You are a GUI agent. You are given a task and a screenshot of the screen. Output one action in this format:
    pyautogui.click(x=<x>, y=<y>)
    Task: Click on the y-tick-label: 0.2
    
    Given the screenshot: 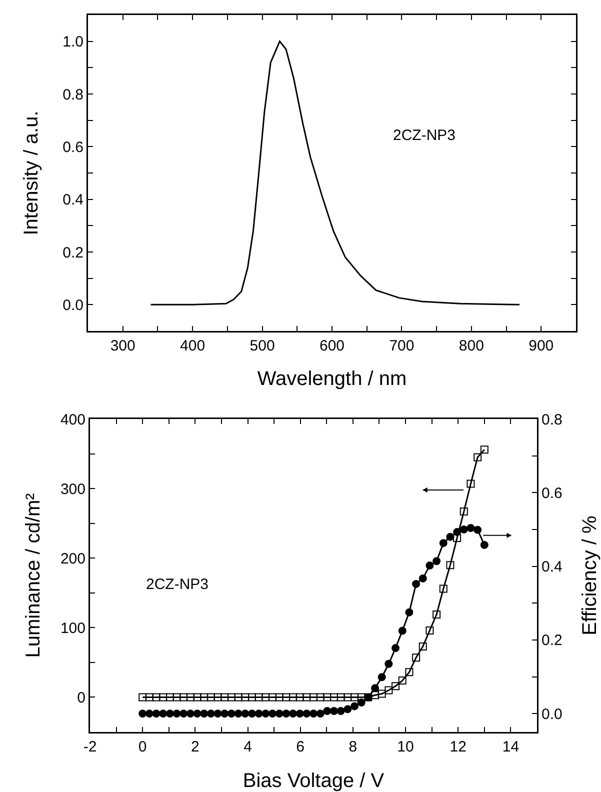 What is the action you would take?
    pyautogui.click(x=73, y=253)
    